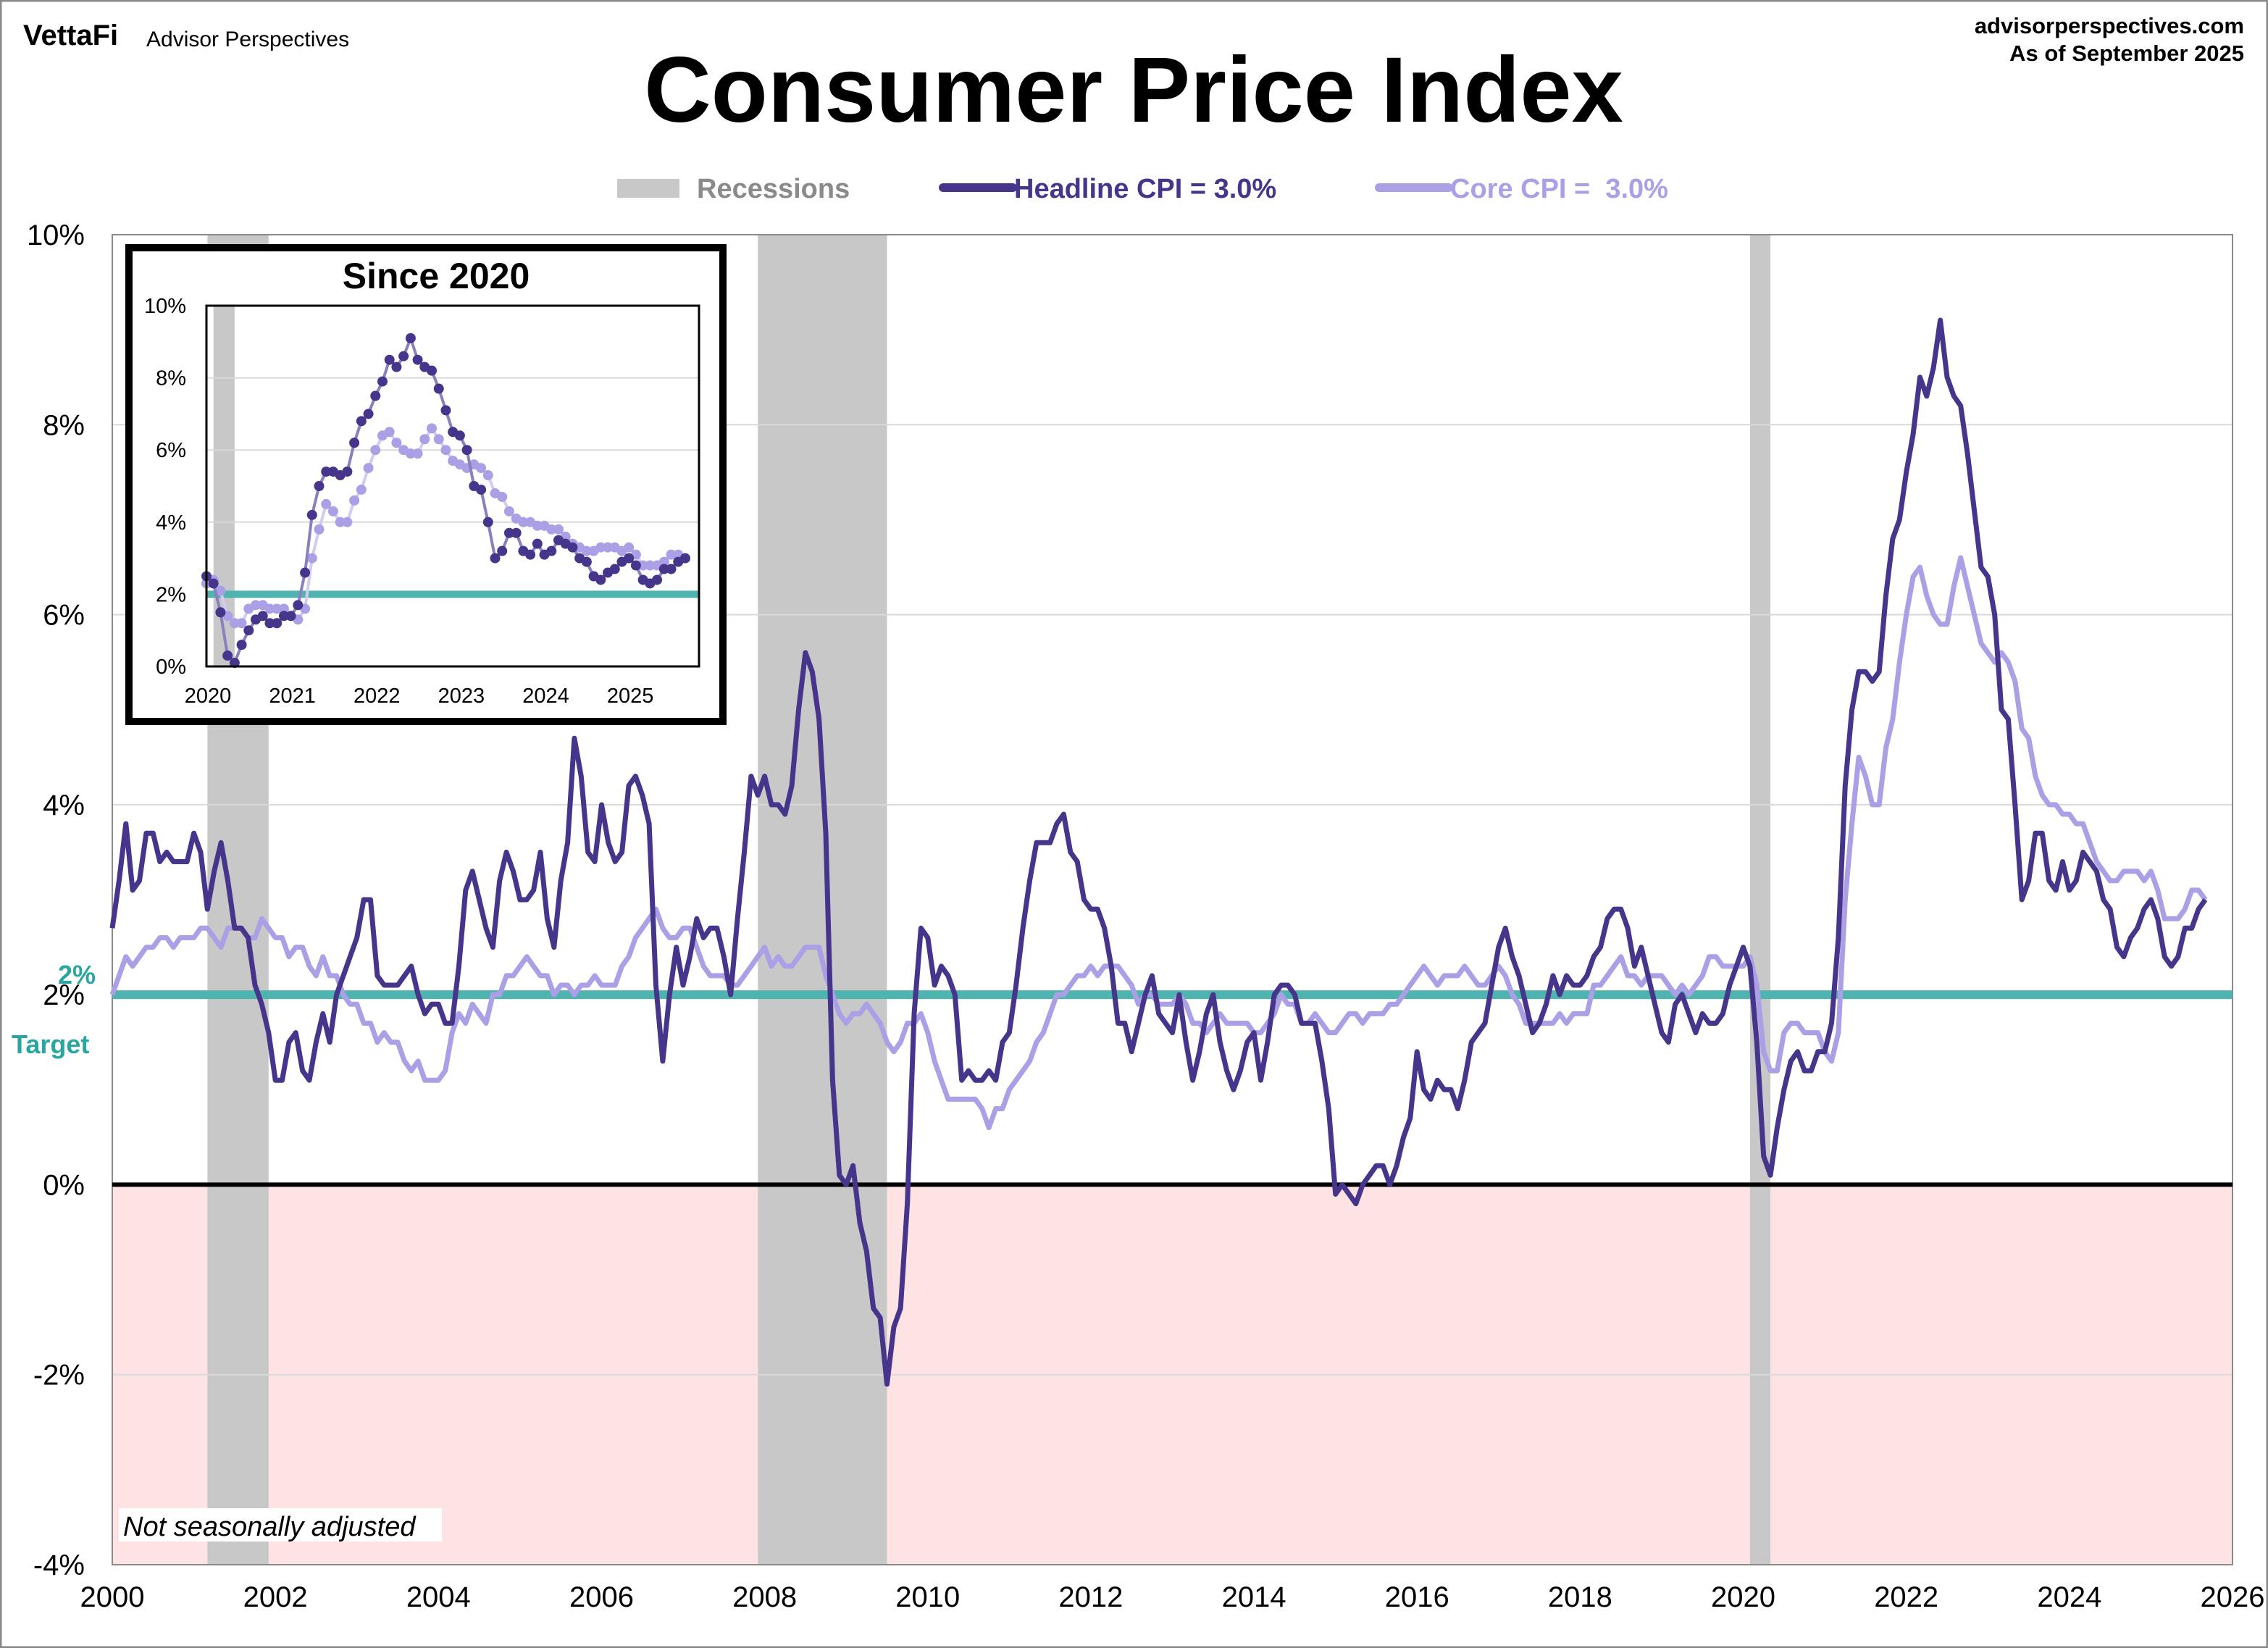  What do you see at coordinates (270, 1527) in the screenshot?
I see `seasonal-note: Not seasonally adjusted` at bounding box center [270, 1527].